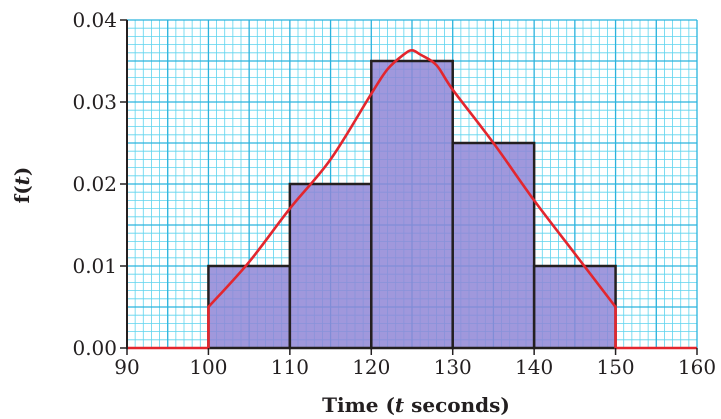 The height and width of the screenshot is (419, 721). I want to click on y-axis-title: f(t), so click(22, 185).